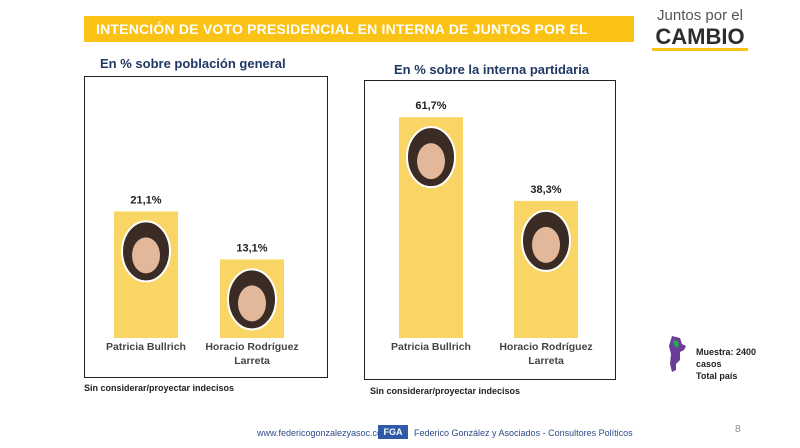 The width and height of the screenshot is (800, 448). Describe the element at coordinates (546, 361) in the screenshot. I see `category-label-1-1-line2: Larreta` at that location.